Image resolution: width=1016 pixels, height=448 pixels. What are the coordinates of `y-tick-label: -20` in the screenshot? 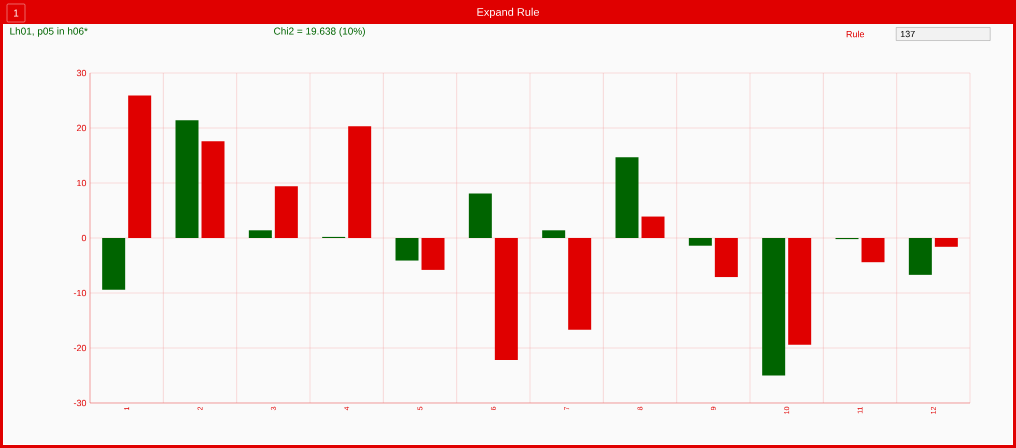 It's located at (80, 348).